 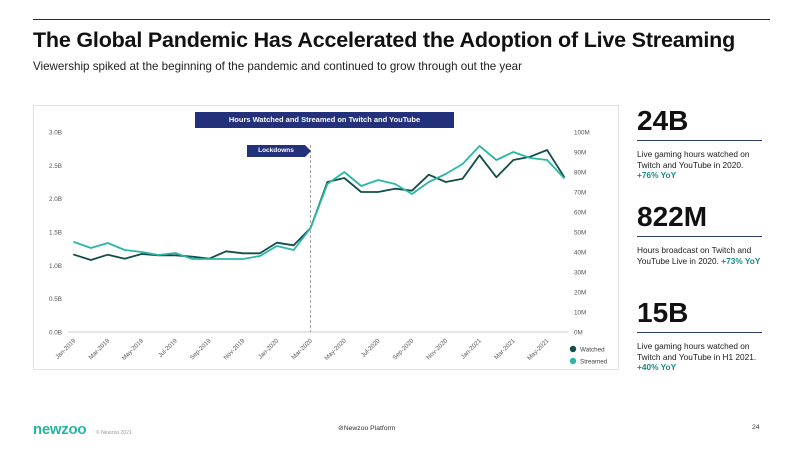 I want to click on x-axis-tick-label: Jan-2019, so click(x=66, y=349).